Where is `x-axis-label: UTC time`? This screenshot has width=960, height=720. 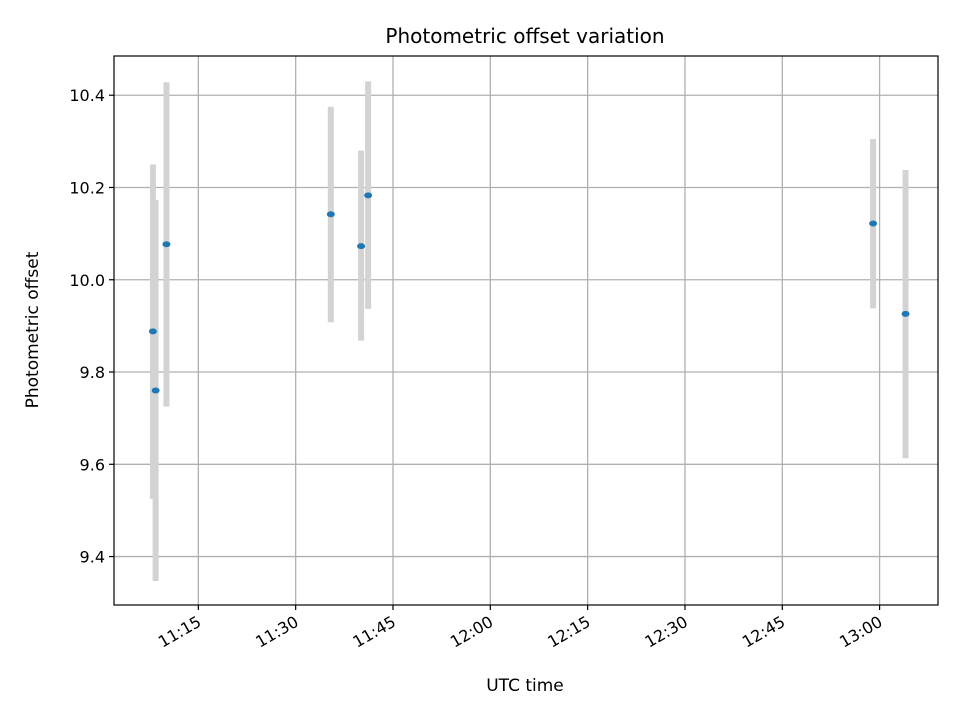 x-axis-label: UTC time is located at coordinates (525, 686).